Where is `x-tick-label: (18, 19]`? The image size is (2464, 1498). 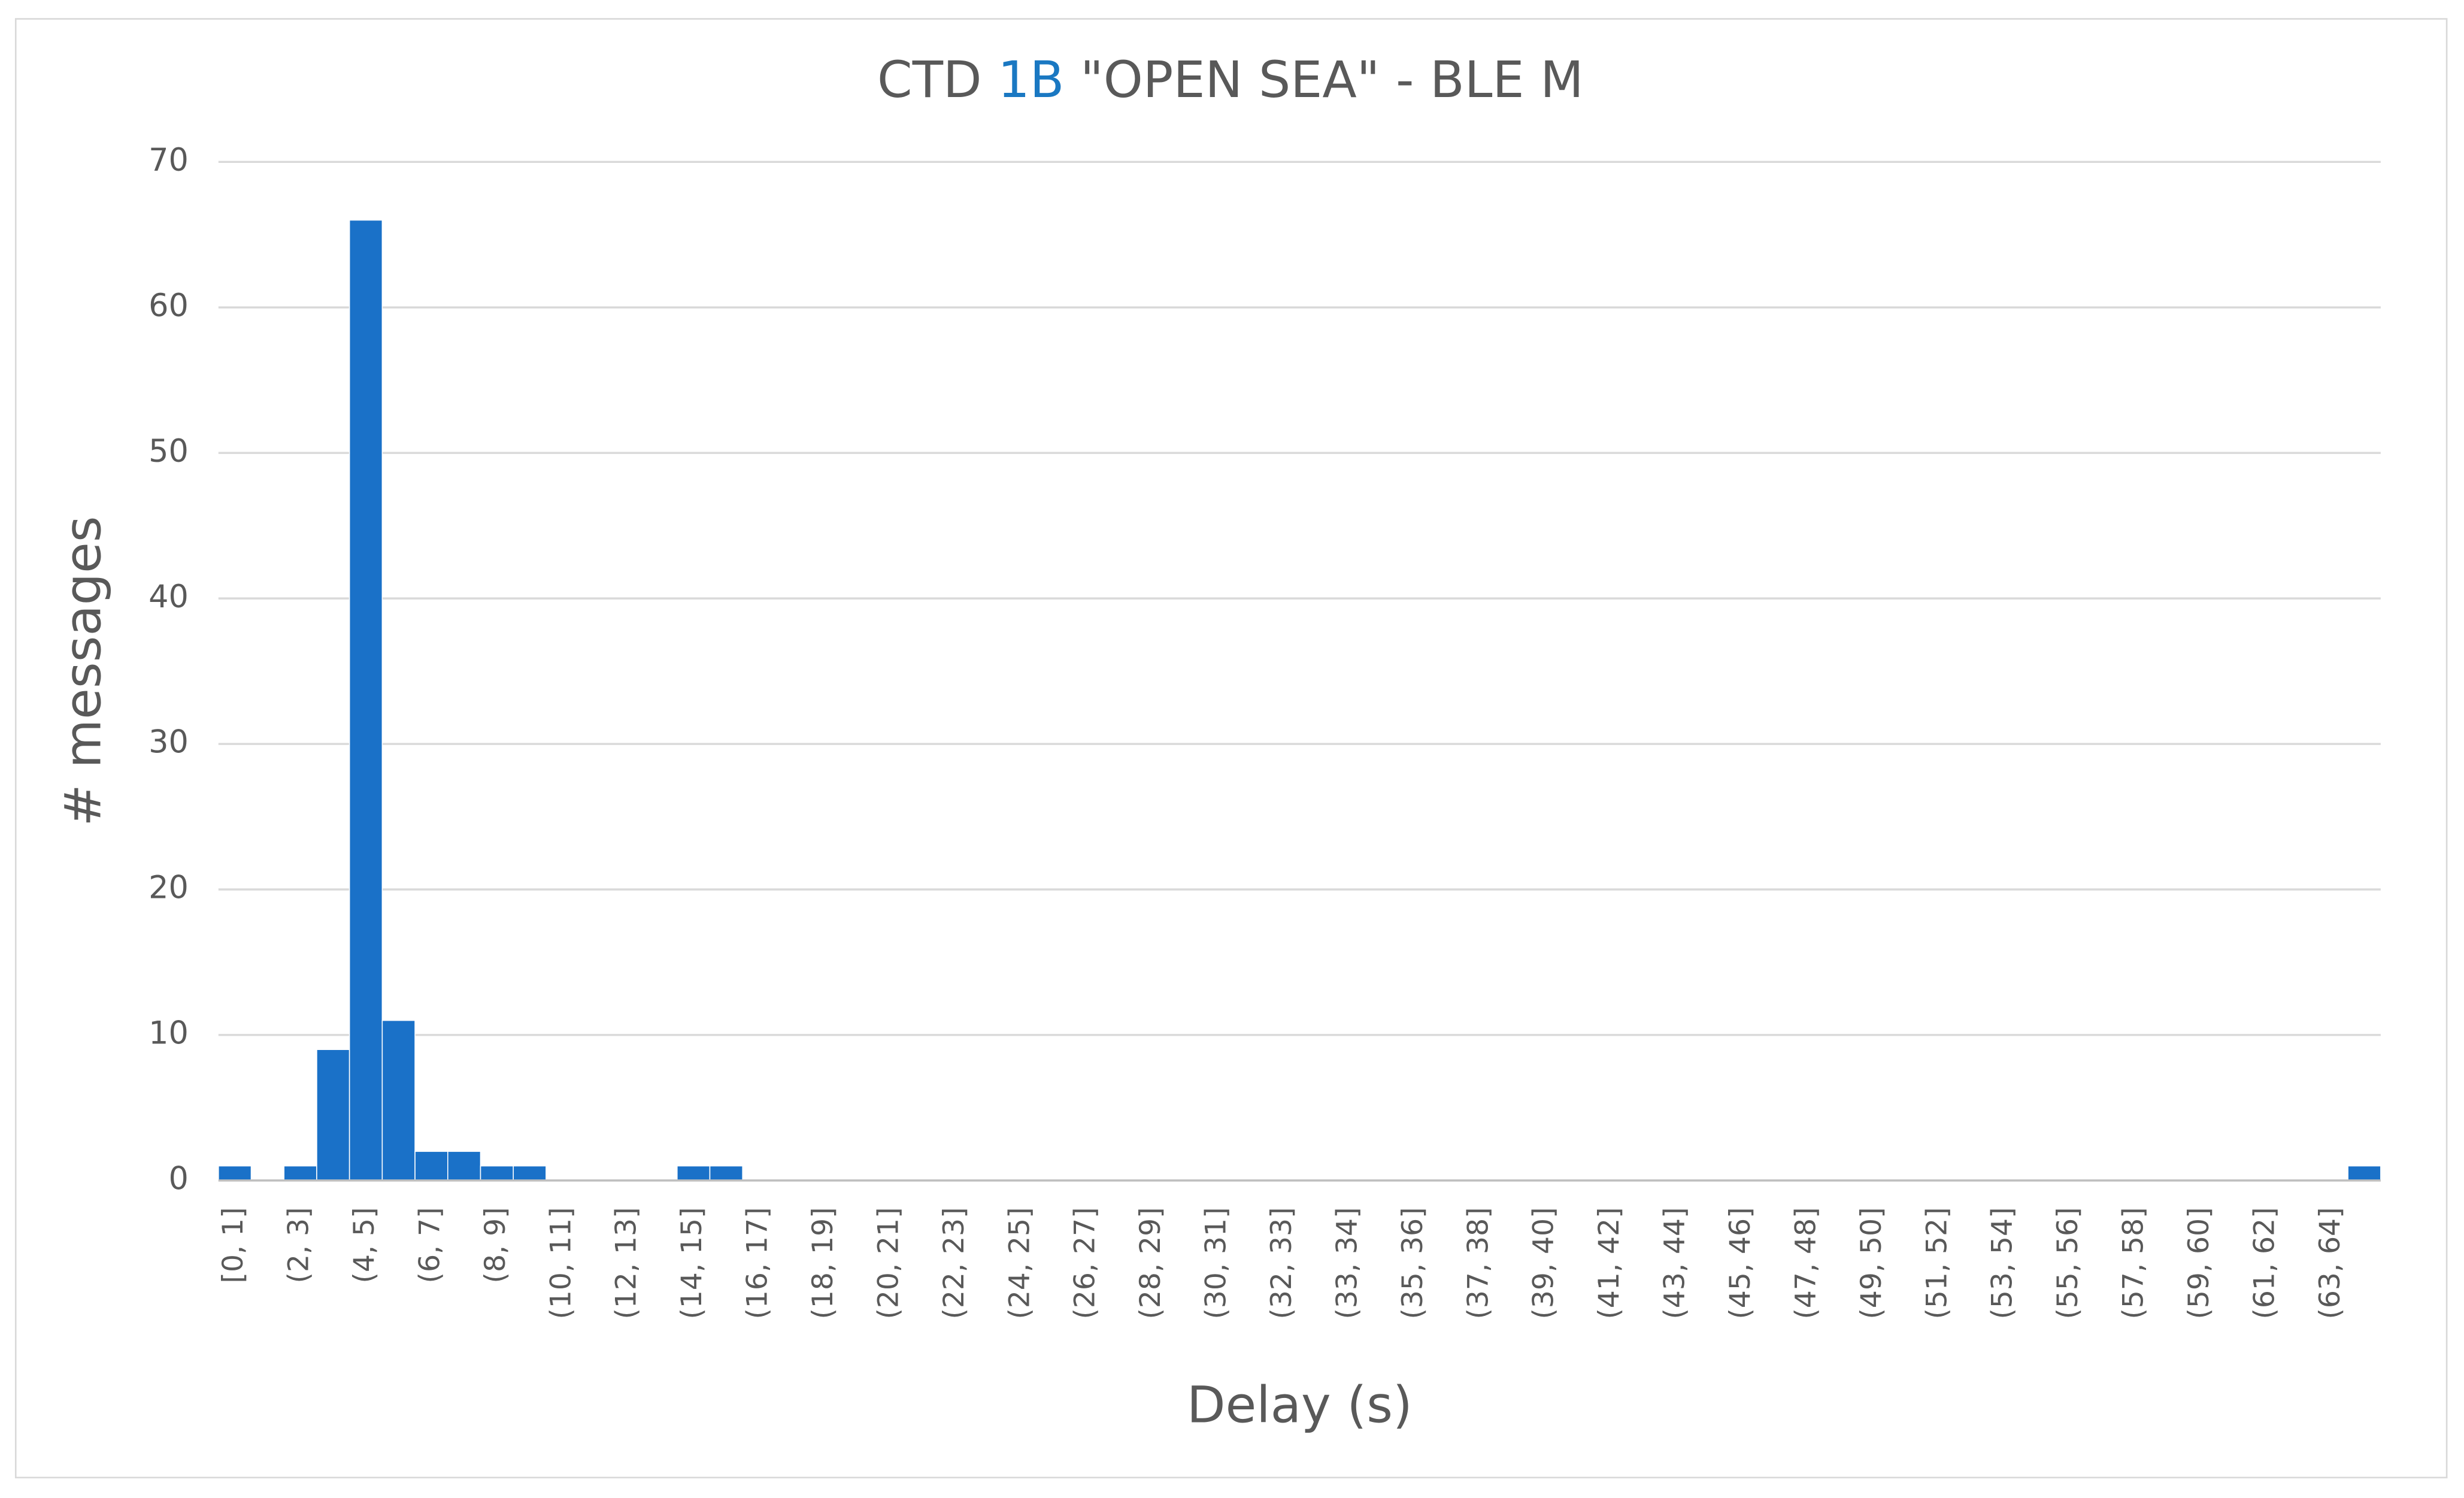
x-tick-label: (18, 19] is located at coordinates (823, 1263).